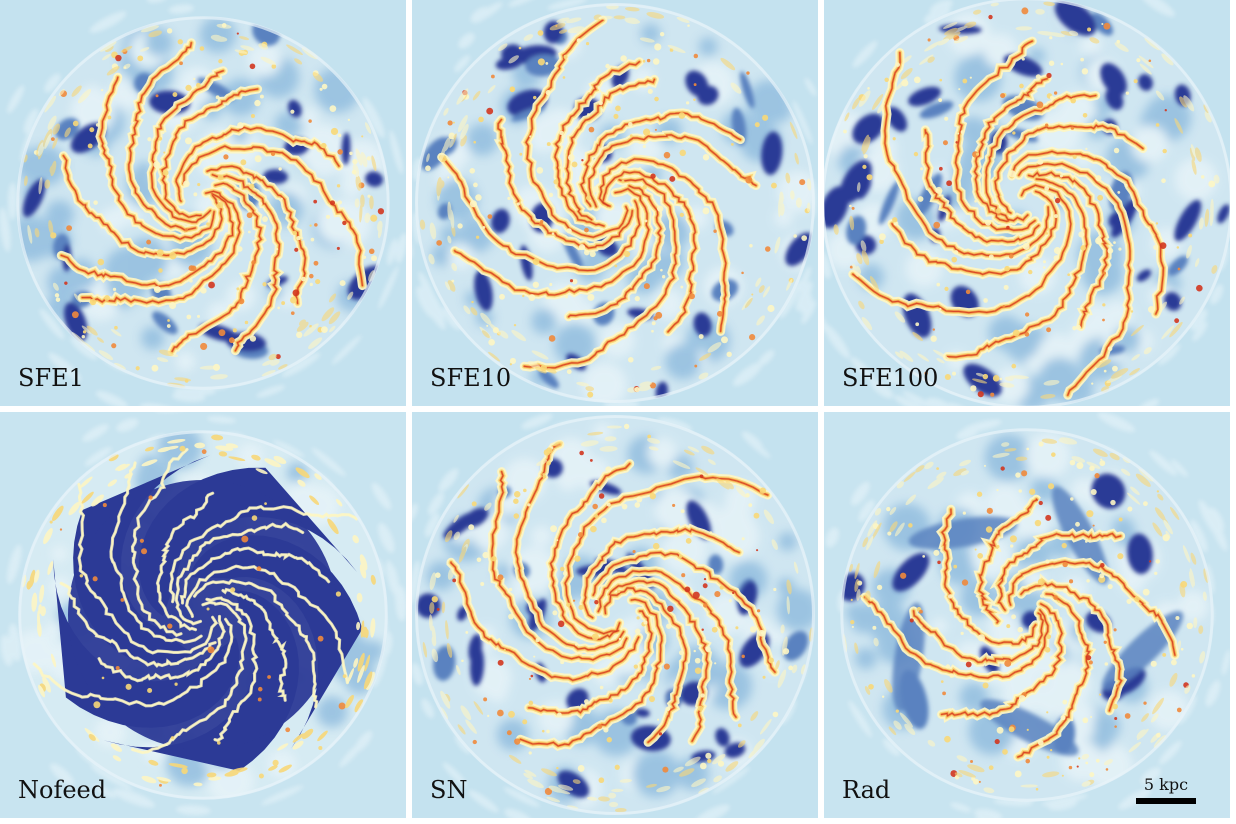 This screenshot has width=1236, height=824. What do you see at coordinates (890, 378) in the screenshot?
I see `panel-label: SFE100` at bounding box center [890, 378].